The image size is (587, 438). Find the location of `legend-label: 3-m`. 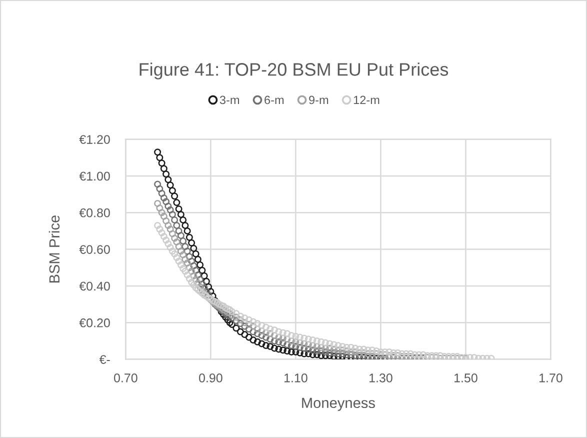

legend-label: 3-m is located at coordinates (230, 100).